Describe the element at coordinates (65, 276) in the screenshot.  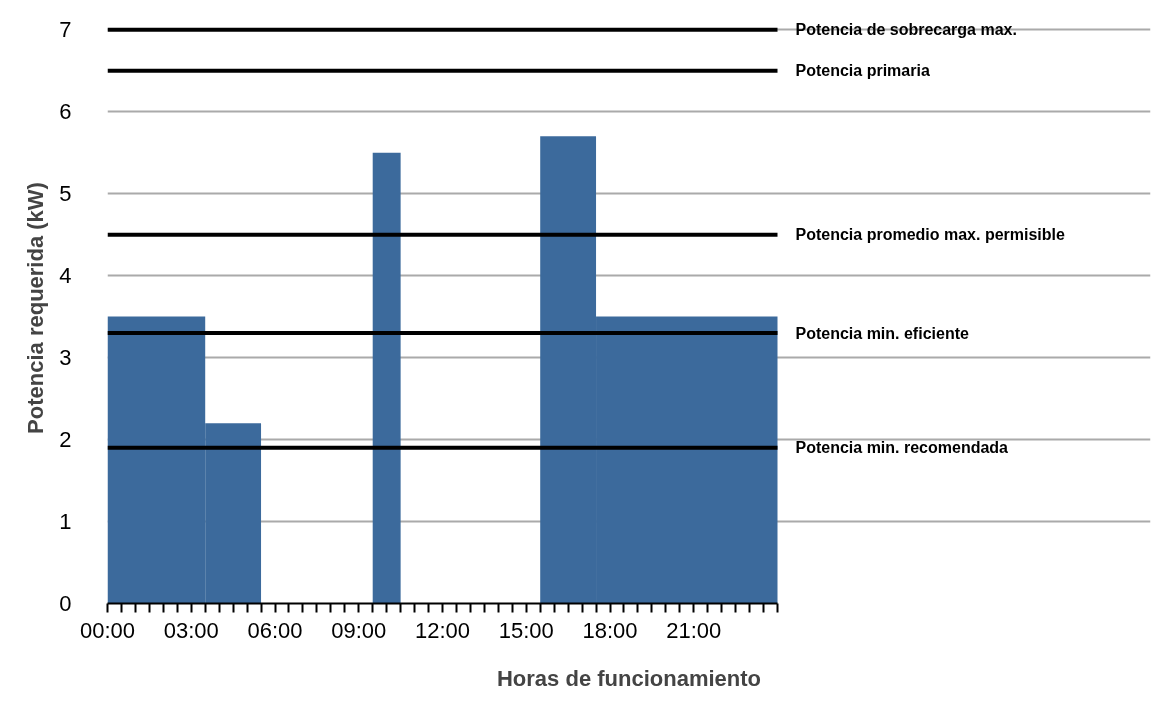
I see `y-tick-label: 4` at that location.